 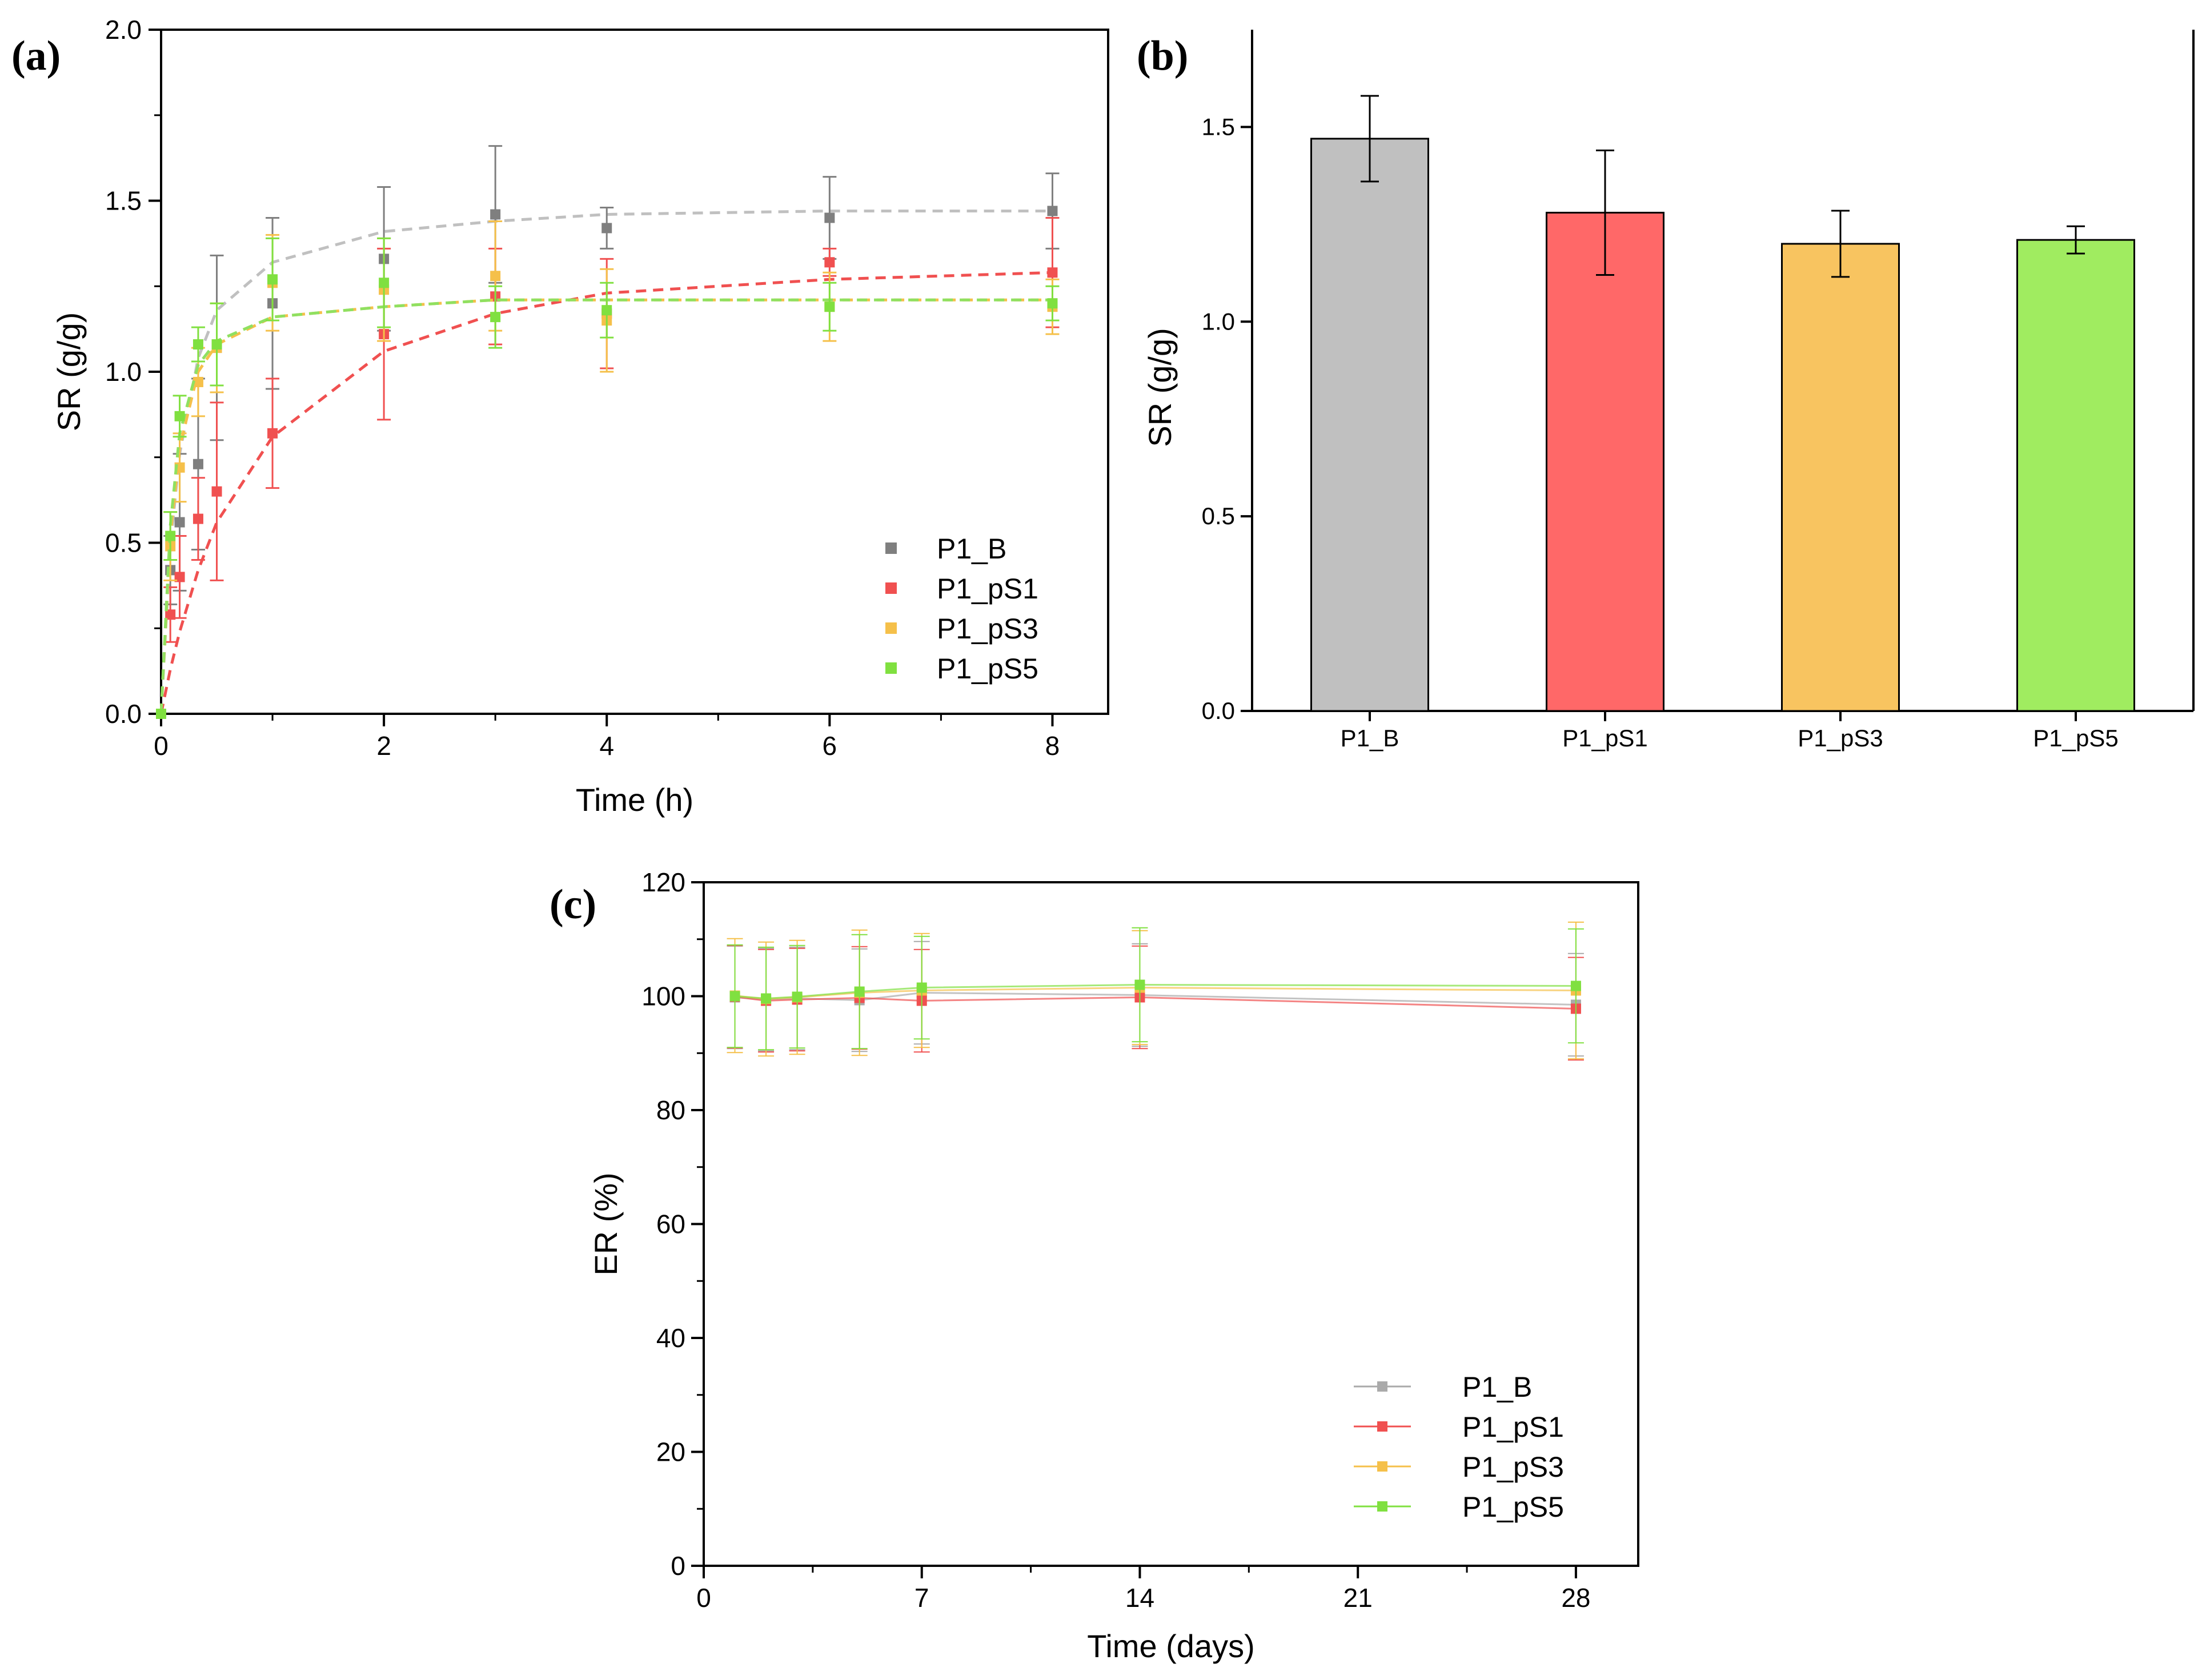 What do you see at coordinates (36, 56) in the screenshot?
I see `panel-label: (a)` at bounding box center [36, 56].